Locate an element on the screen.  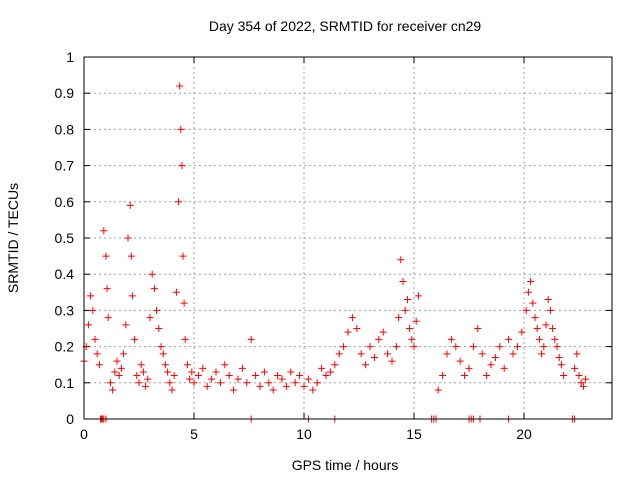
x-tick-label: 10 is located at coordinates (304, 434).